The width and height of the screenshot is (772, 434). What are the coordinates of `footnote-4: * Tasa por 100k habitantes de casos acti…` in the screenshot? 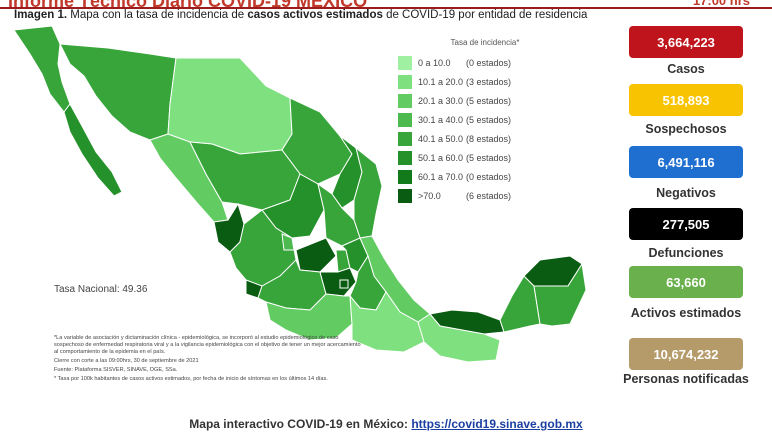 It's located at (191, 379).